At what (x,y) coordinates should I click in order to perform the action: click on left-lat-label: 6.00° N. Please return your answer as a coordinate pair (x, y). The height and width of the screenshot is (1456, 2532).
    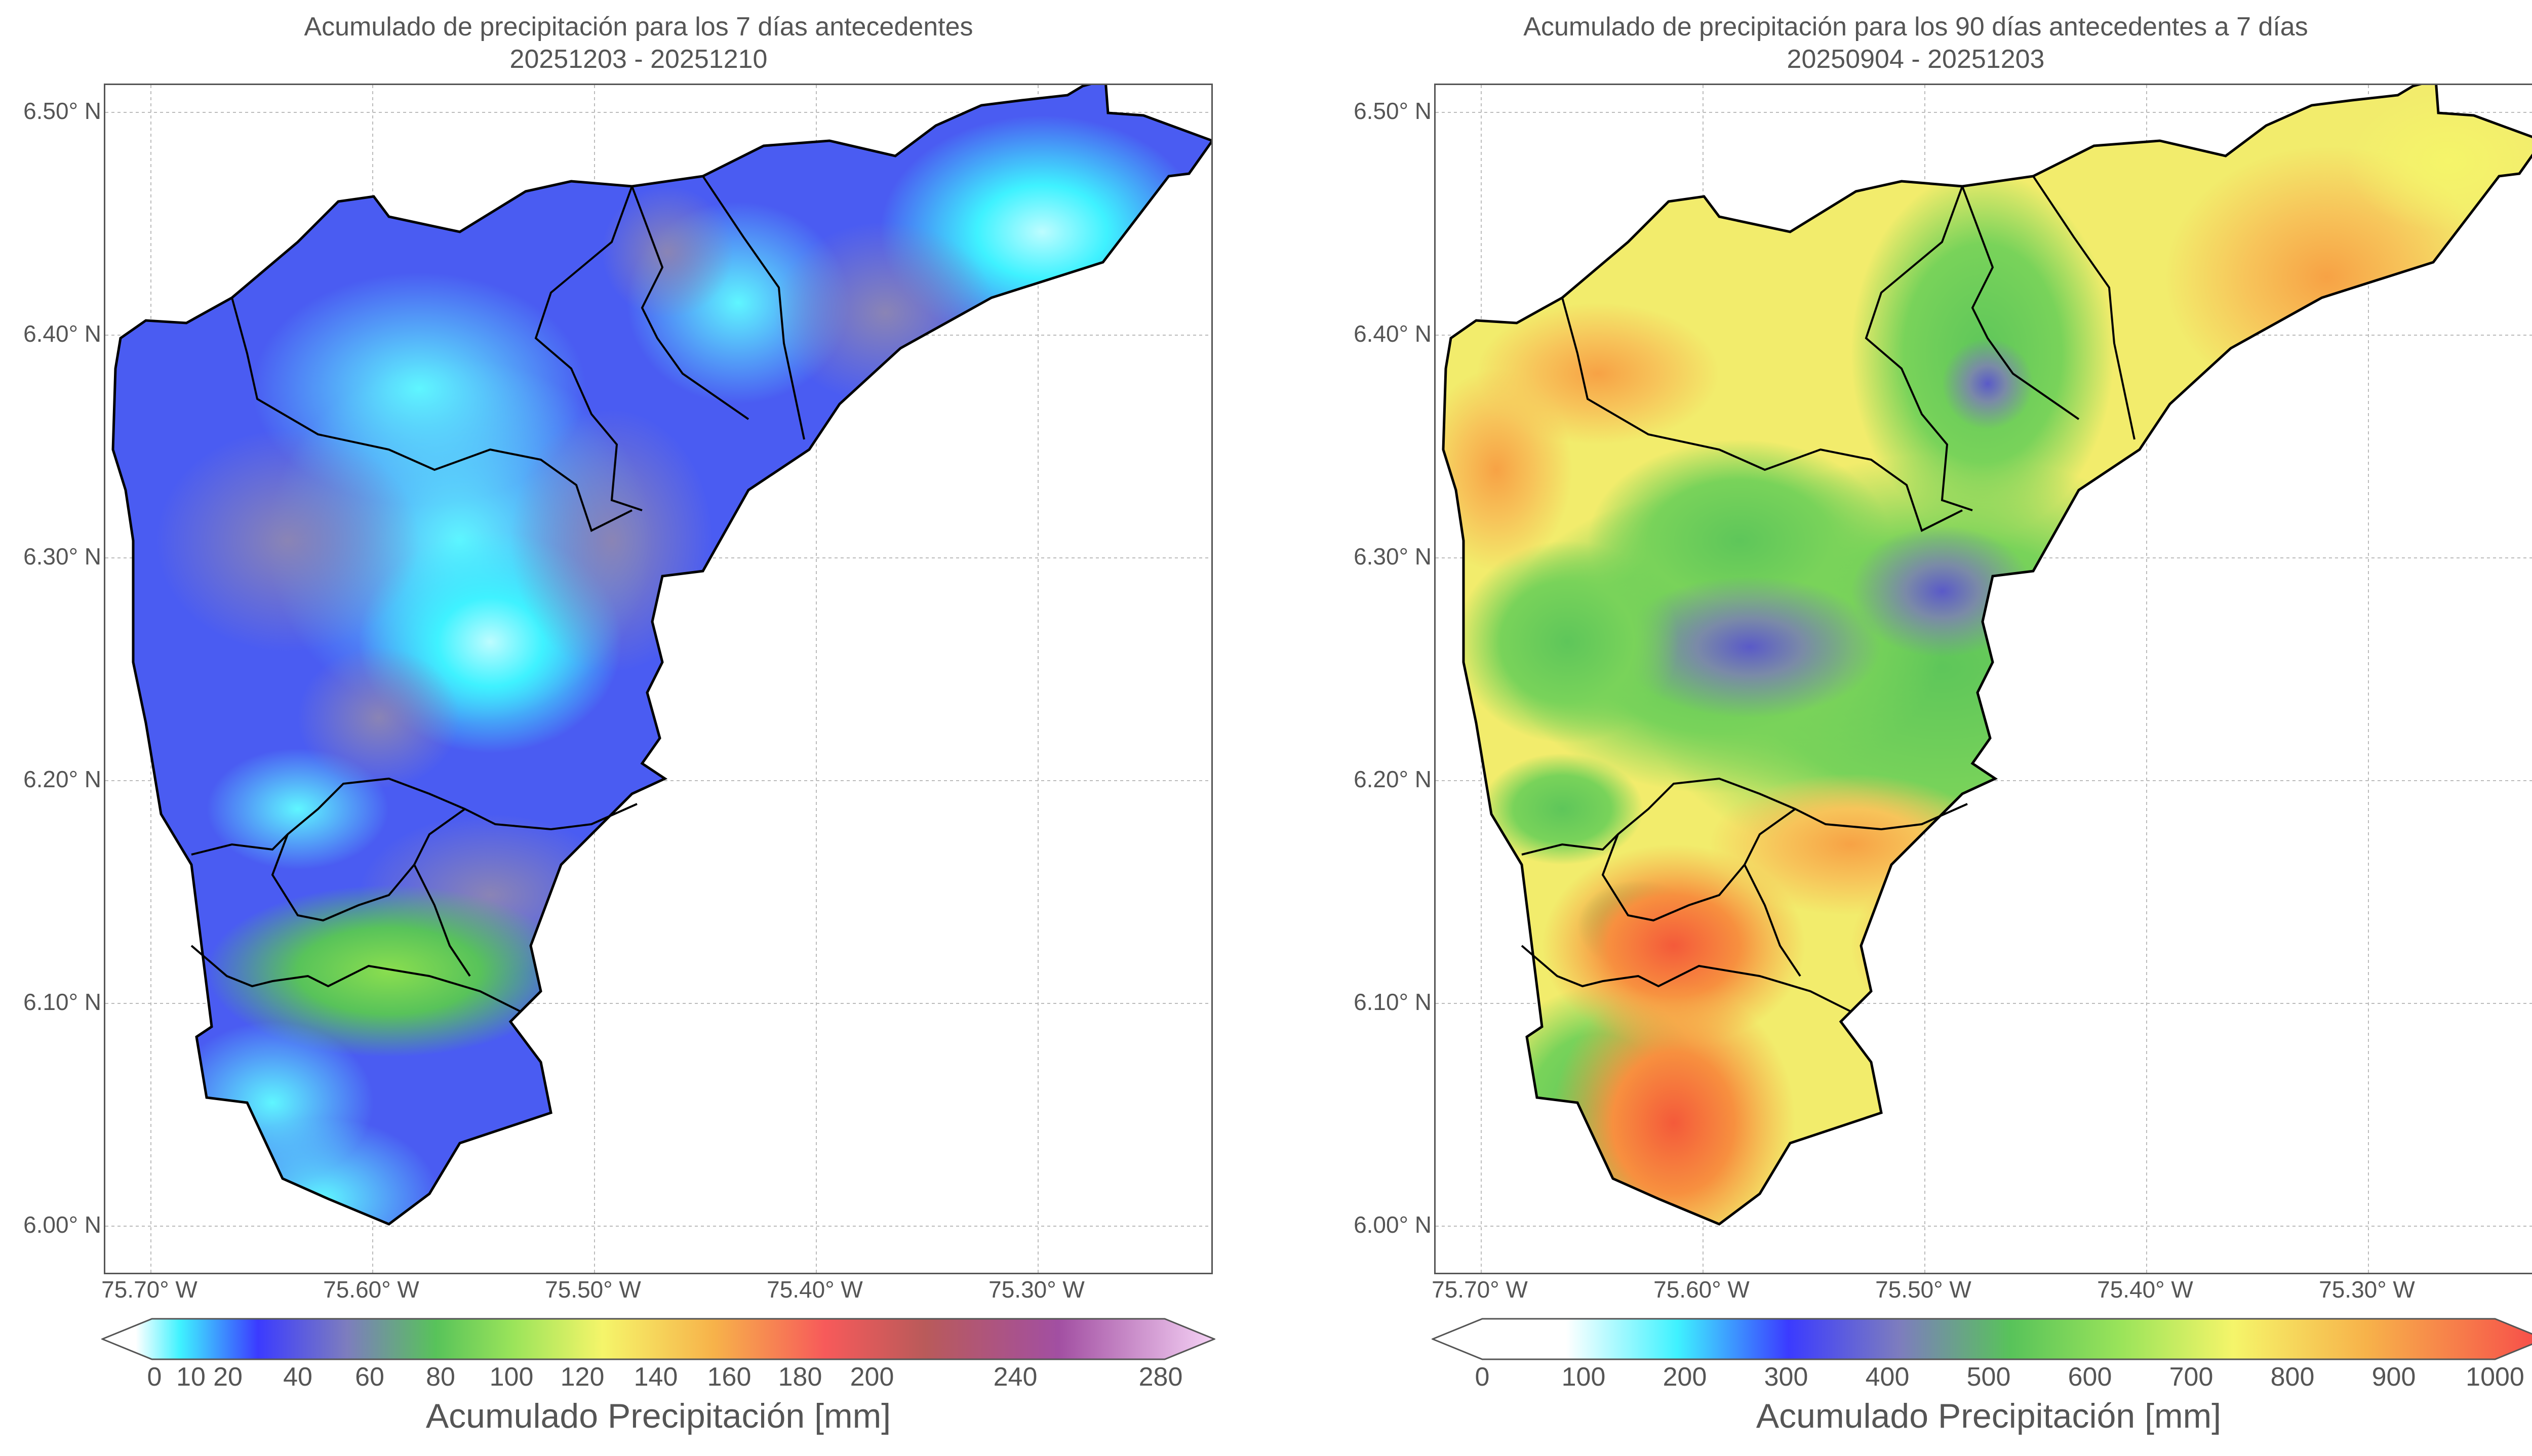
    Looking at the image, I should click on (62, 1224).